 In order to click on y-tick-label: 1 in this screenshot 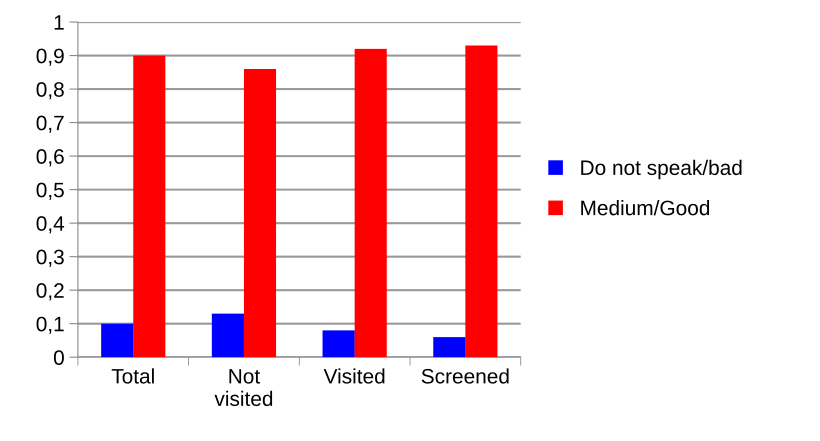, I will do `click(59, 22)`.